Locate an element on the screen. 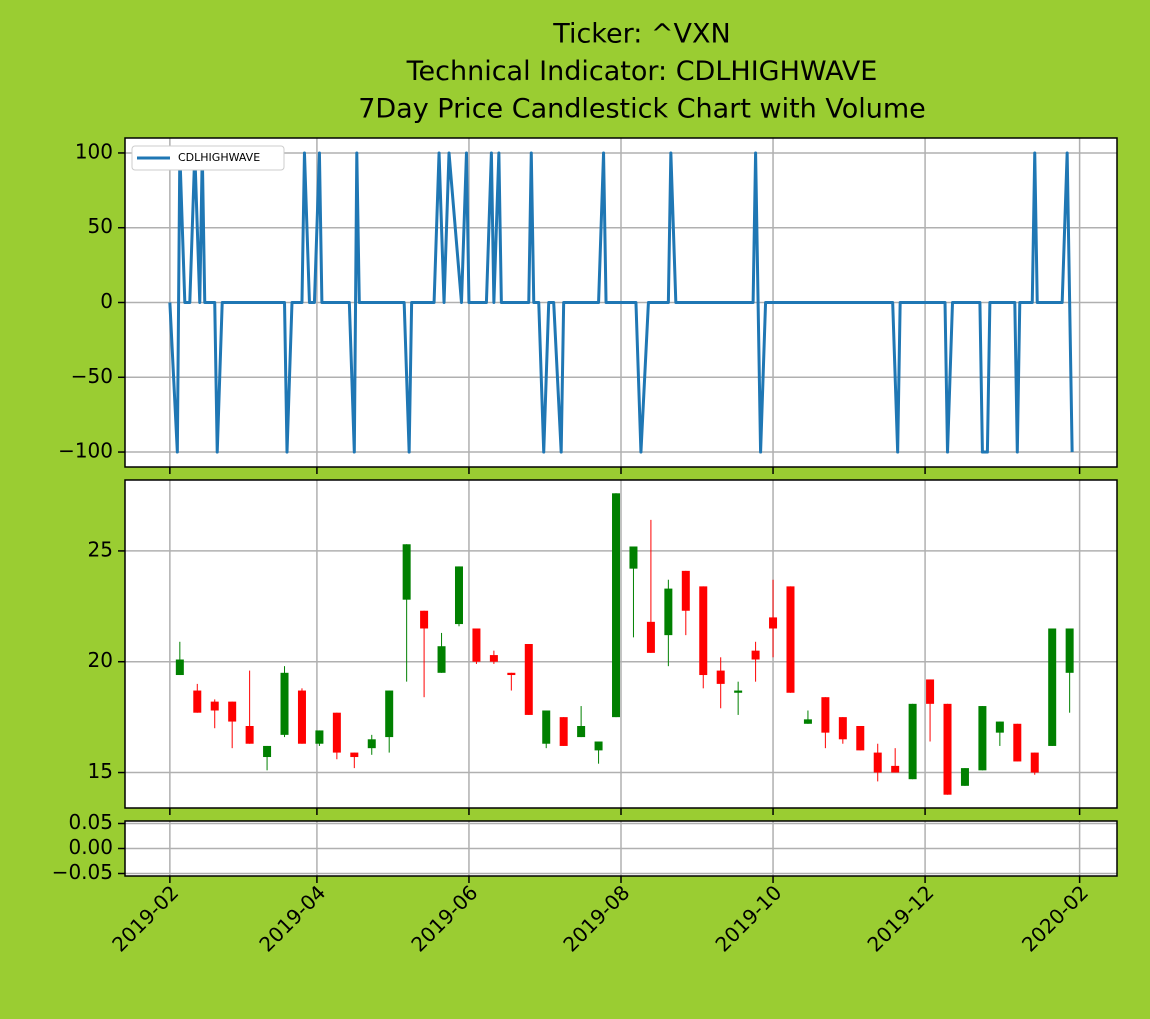 The height and width of the screenshot is (1019, 1150). legend-label: CDLHIGHWAVE is located at coordinates (219, 157).